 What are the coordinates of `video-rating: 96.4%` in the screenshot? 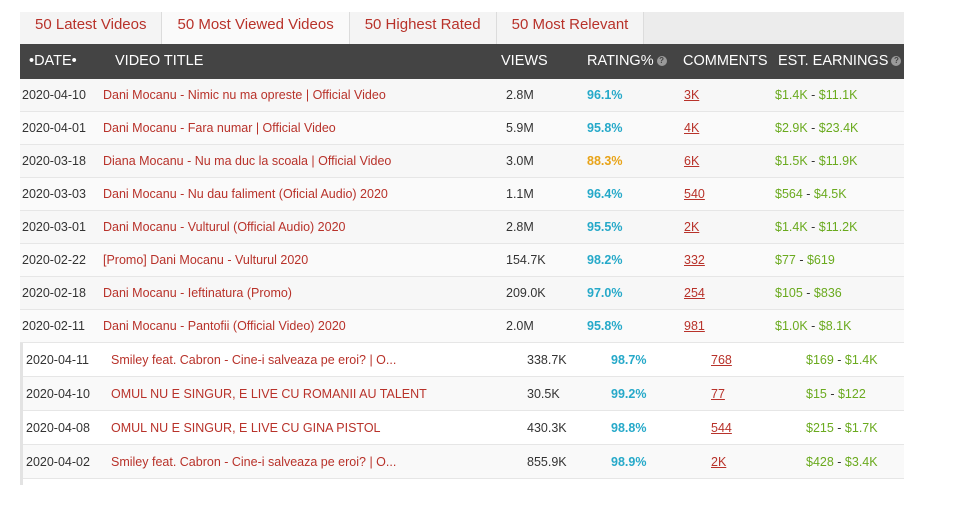 It's located at (605, 194).